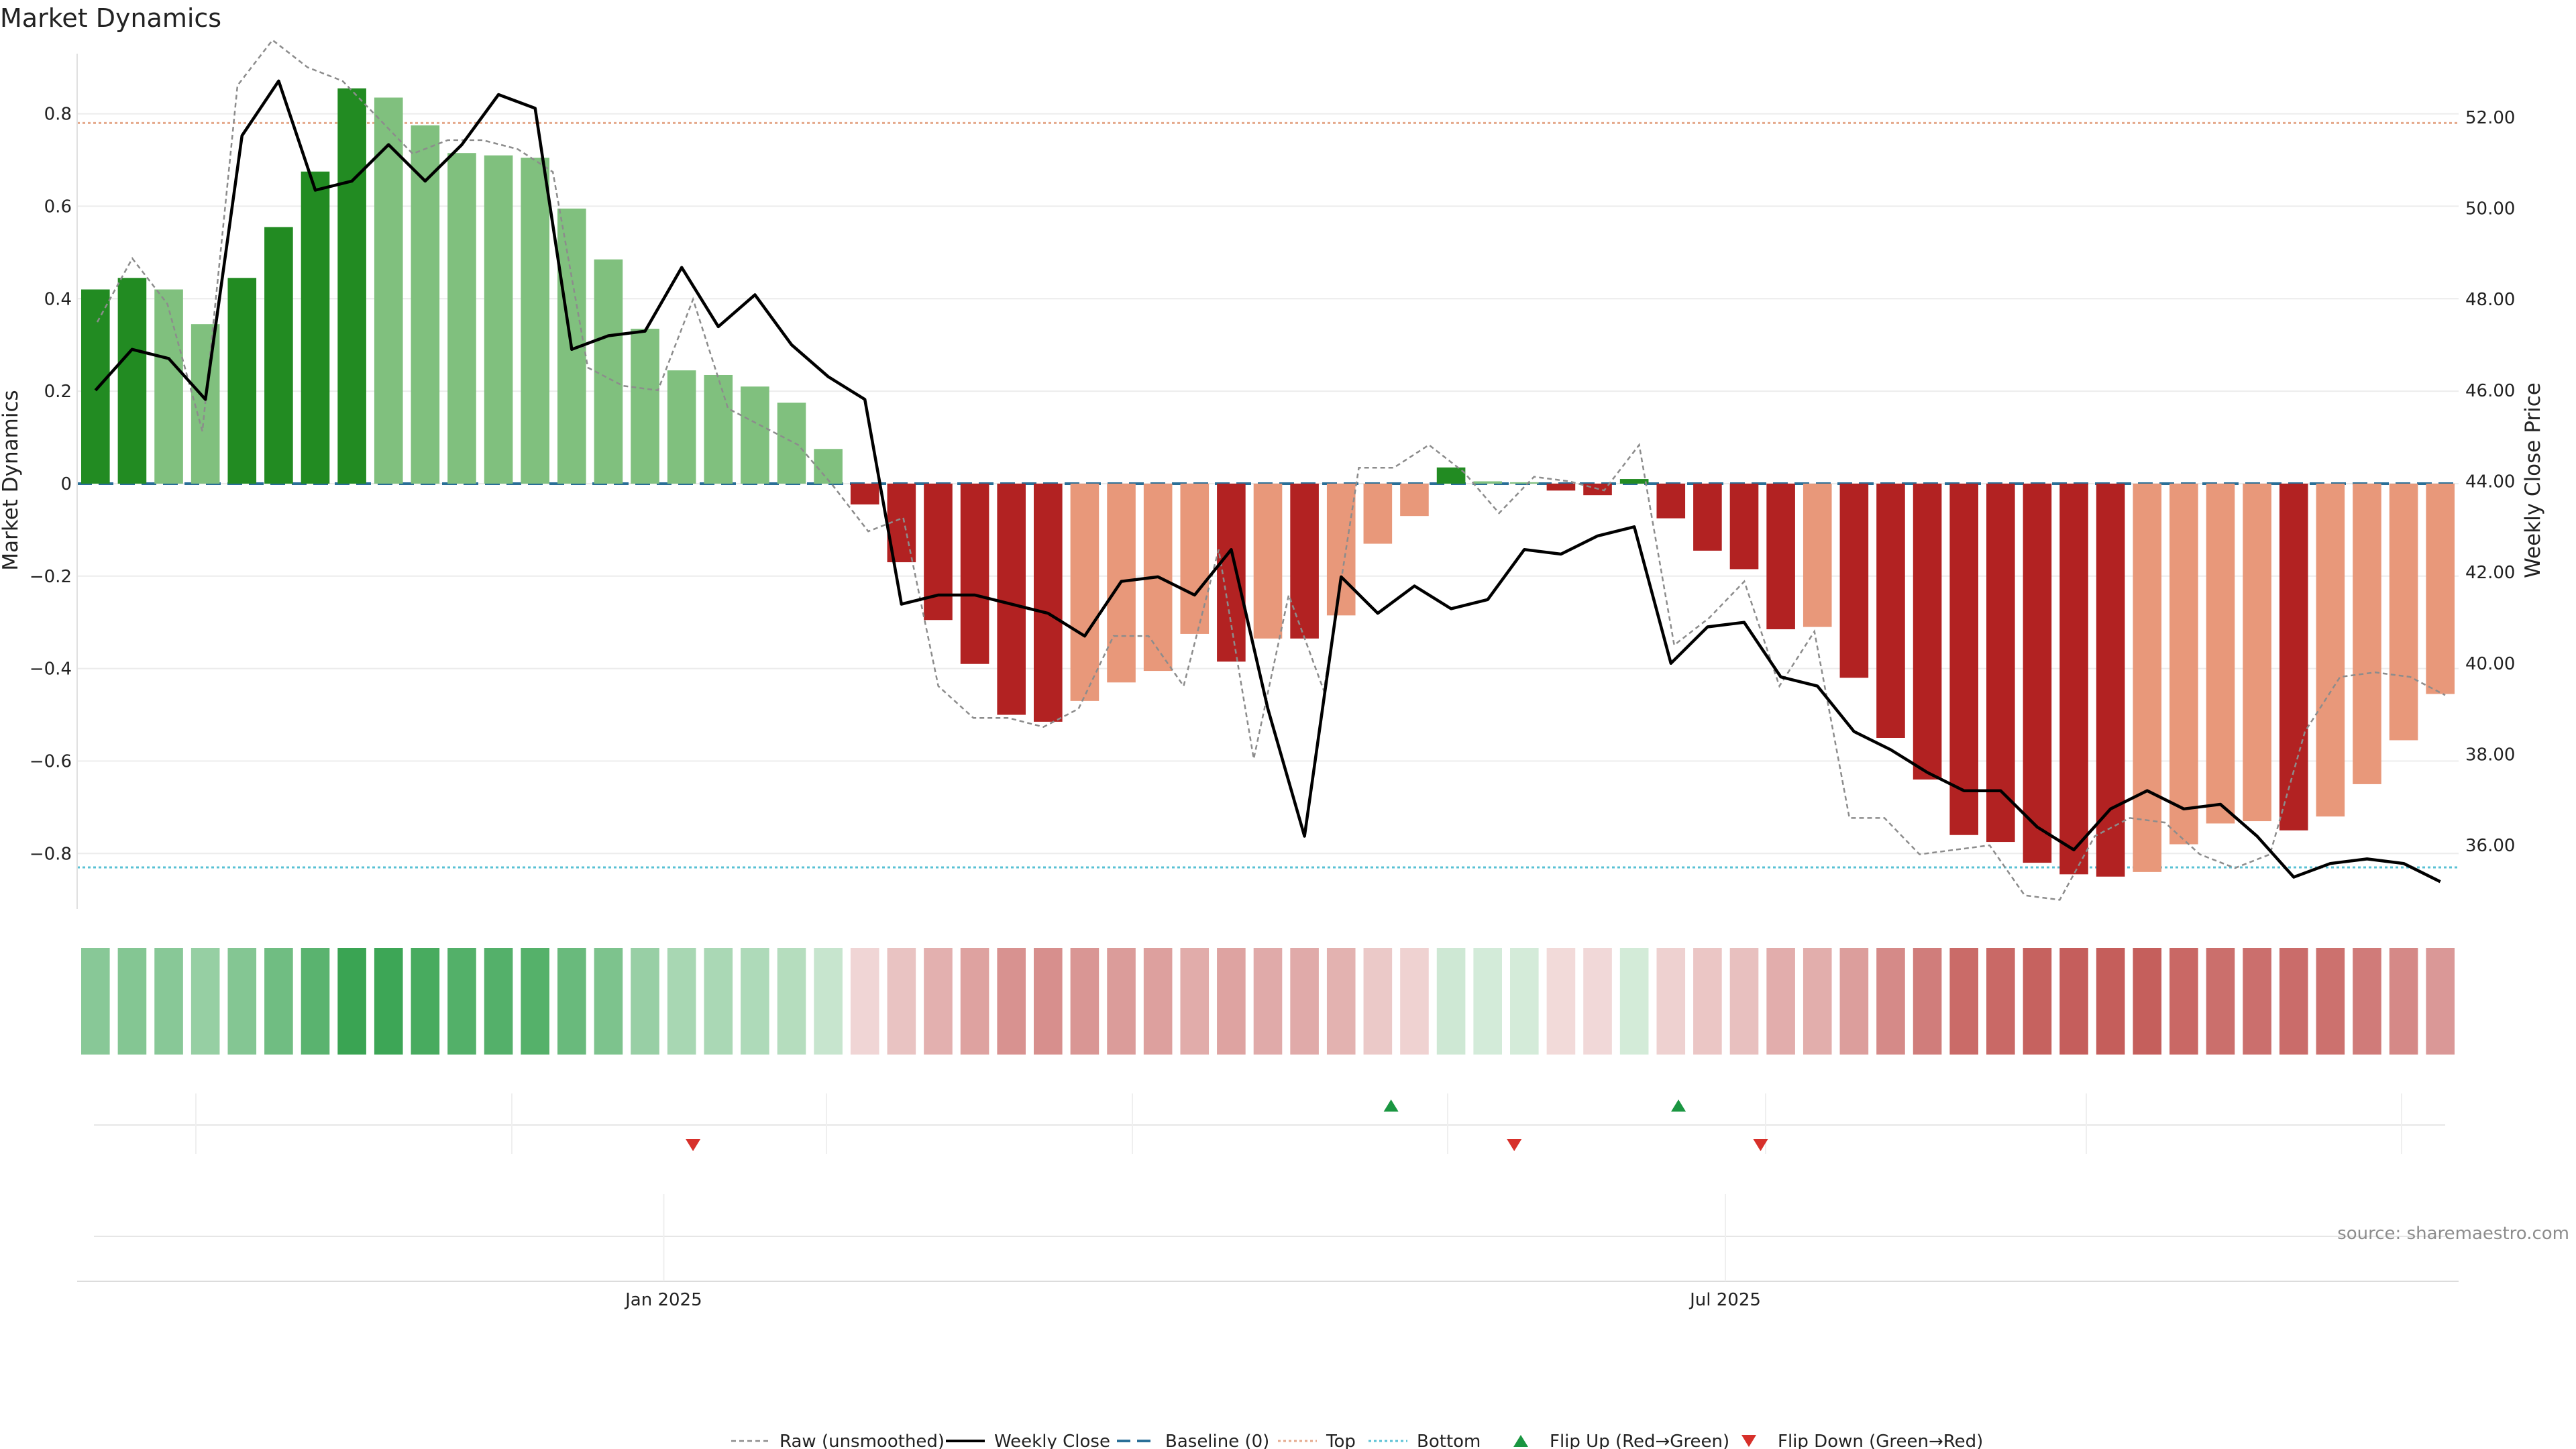  Describe the element at coordinates (58, 115) in the screenshot. I see `y-tick-label: 0.8` at that location.